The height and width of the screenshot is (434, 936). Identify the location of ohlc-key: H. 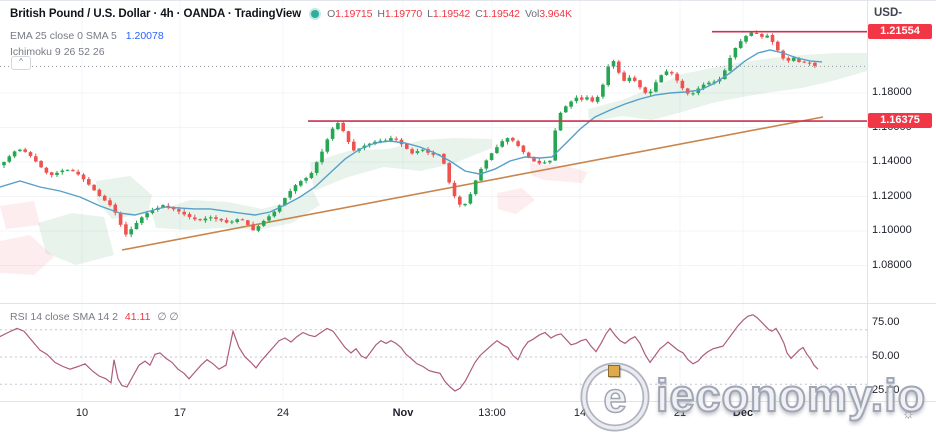
(381, 14).